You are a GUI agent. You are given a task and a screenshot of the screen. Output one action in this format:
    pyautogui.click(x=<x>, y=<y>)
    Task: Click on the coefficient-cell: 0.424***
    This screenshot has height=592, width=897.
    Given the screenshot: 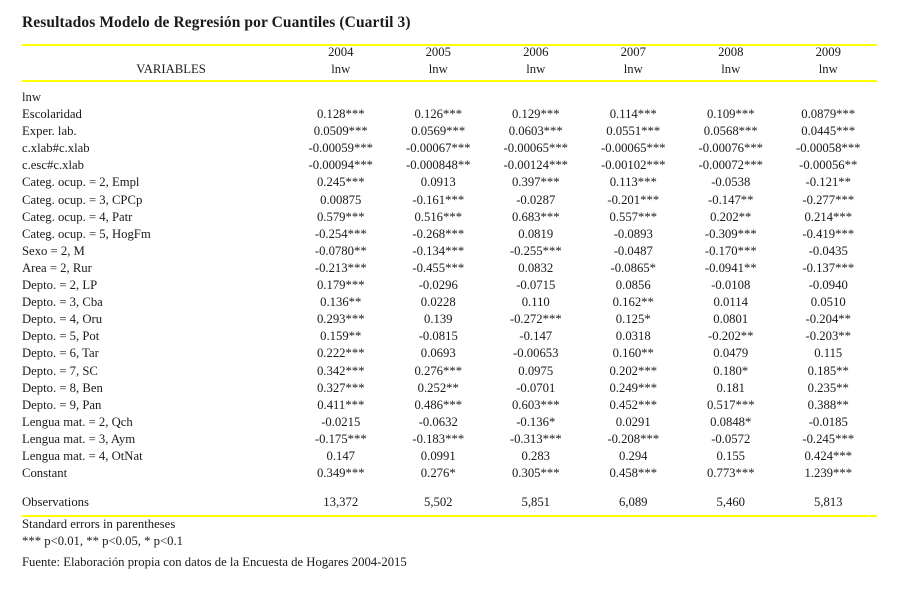 What is the action you would take?
    pyautogui.click(x=828, y=455)
    